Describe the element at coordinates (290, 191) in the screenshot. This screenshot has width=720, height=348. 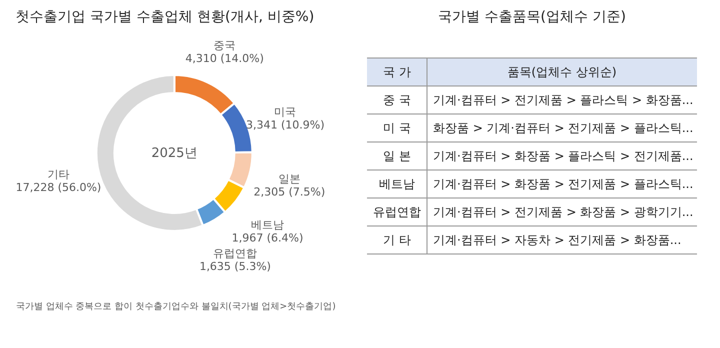
I see `data-label: 2,305 (7.5%)` at that location.